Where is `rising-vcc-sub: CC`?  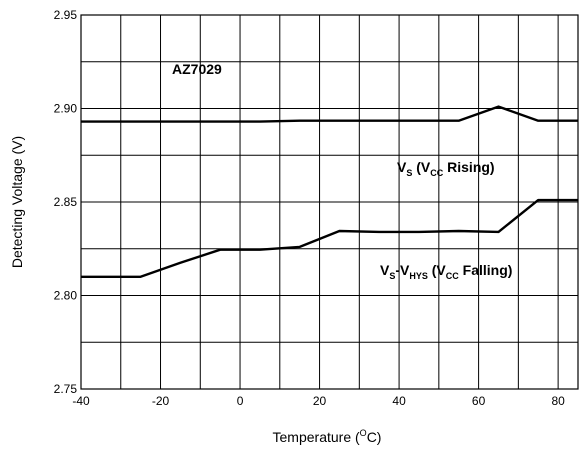
rising-vcc-sub: CC is located at coordinates (436, 173).